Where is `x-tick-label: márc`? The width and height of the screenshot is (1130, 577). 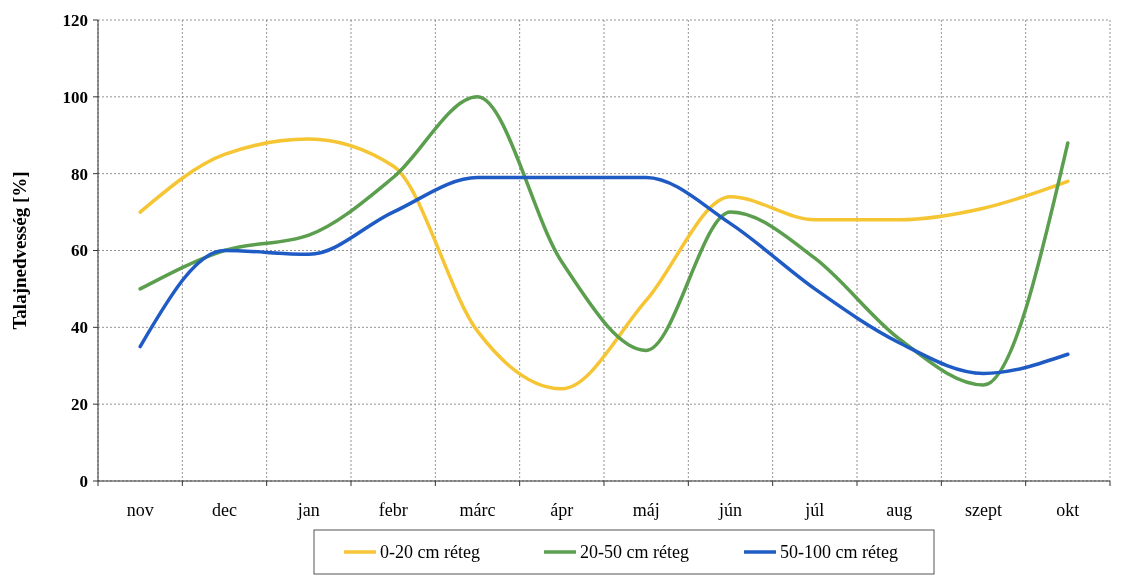 x-tick-label: márc is located at coordinates (477, 510).